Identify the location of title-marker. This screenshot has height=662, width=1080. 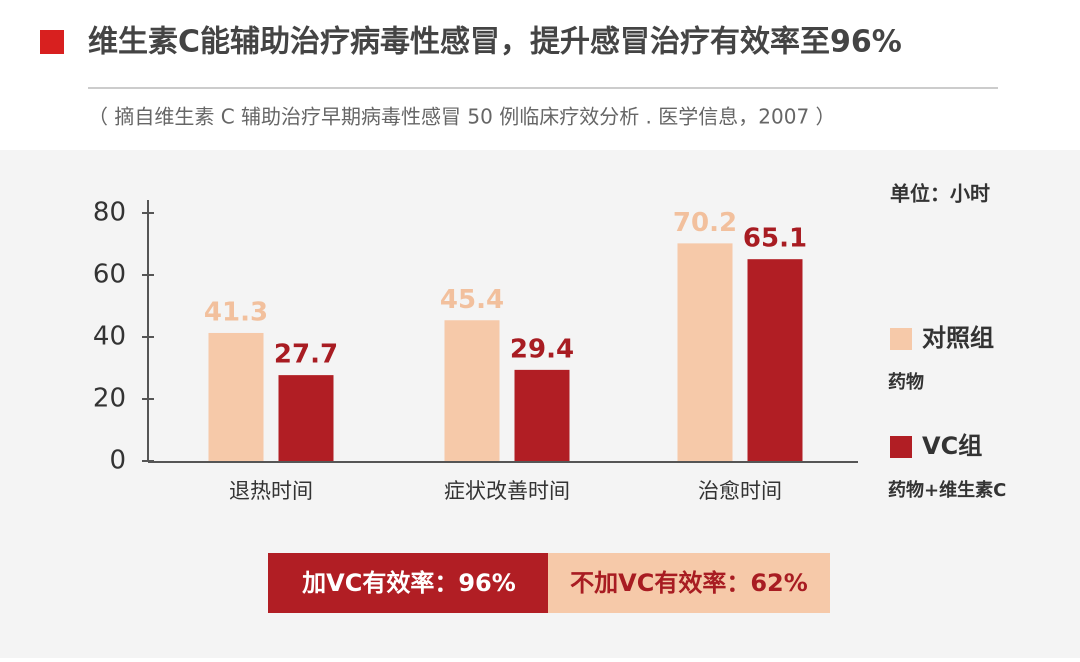
(52, 42).